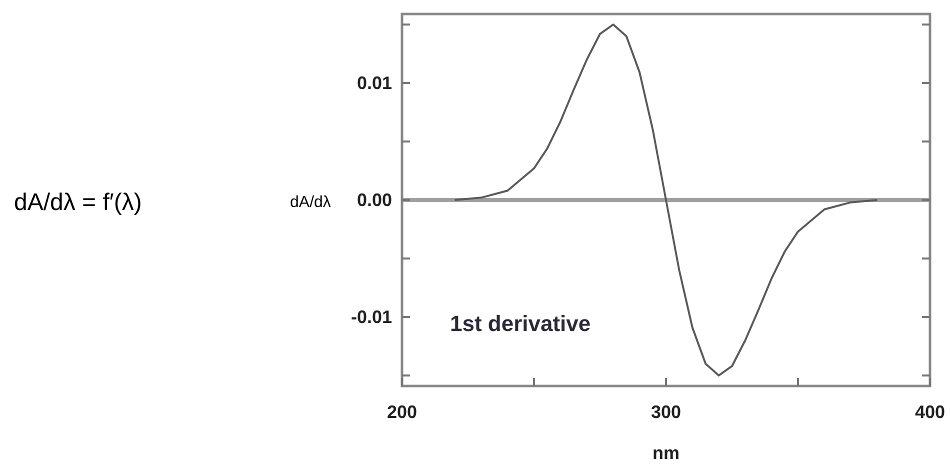  I want to click on x-tick-label: 400, so click(930, 412).